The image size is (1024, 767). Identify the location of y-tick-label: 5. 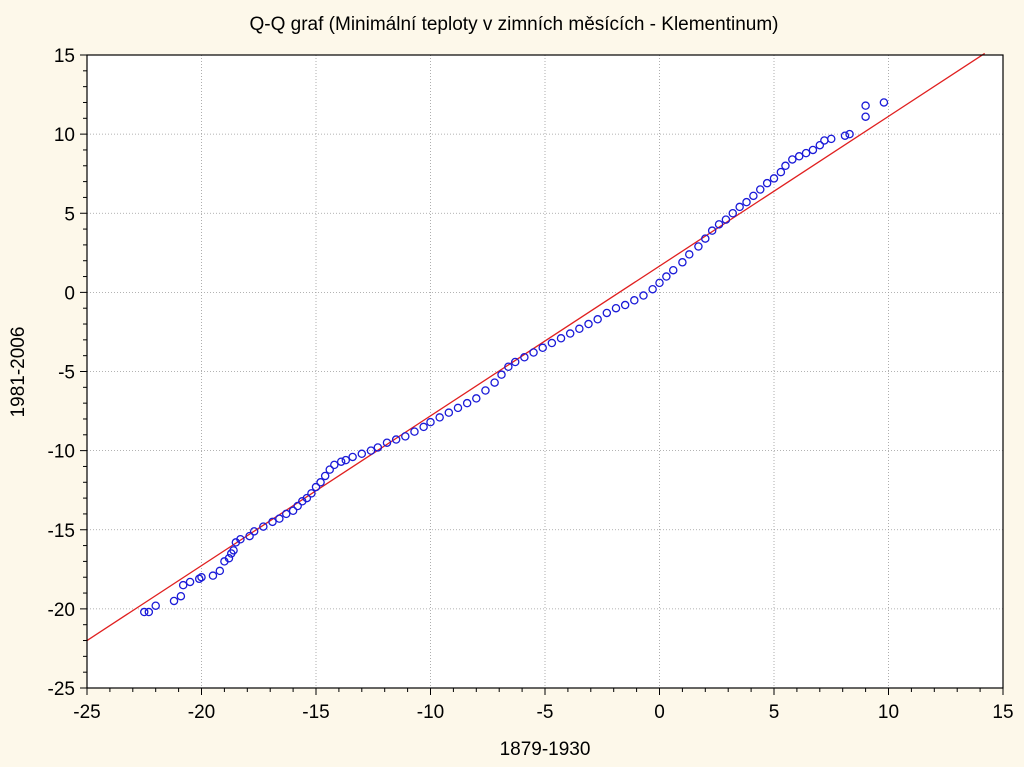
(69, 214).